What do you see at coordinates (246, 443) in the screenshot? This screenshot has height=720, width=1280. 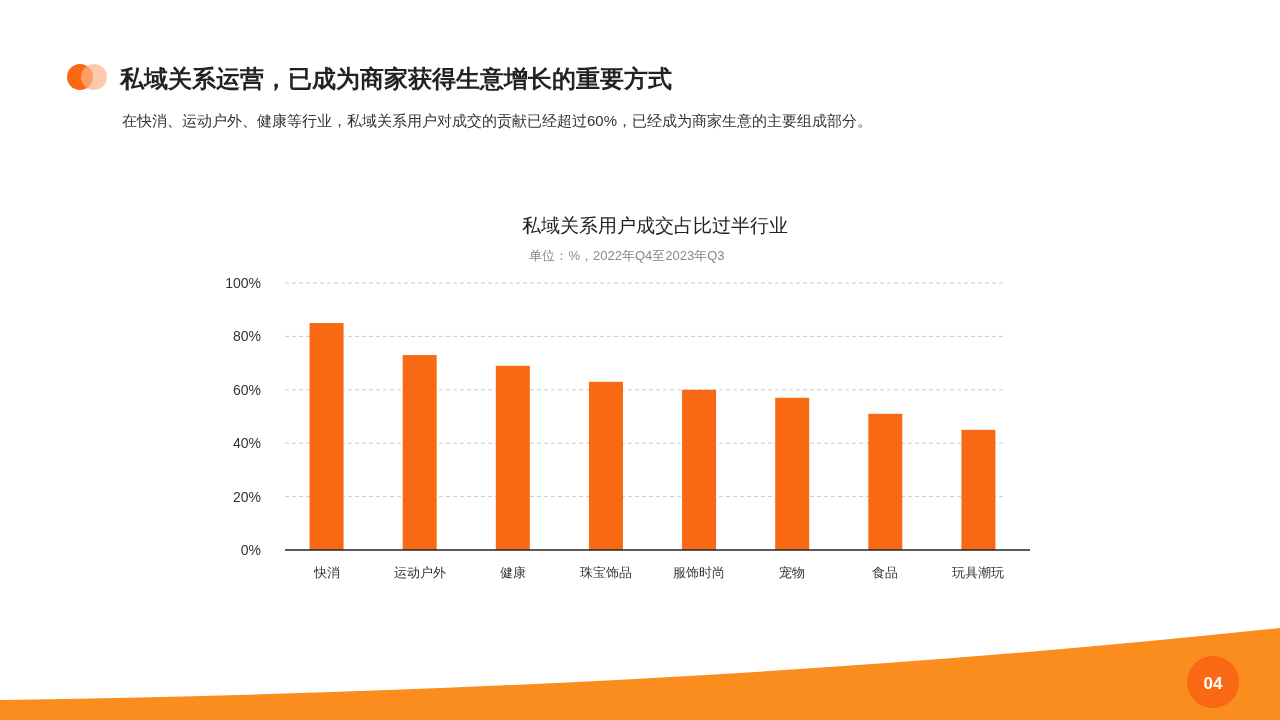 I see `y-tick-label: 40%` at bounding box center [246, 443].